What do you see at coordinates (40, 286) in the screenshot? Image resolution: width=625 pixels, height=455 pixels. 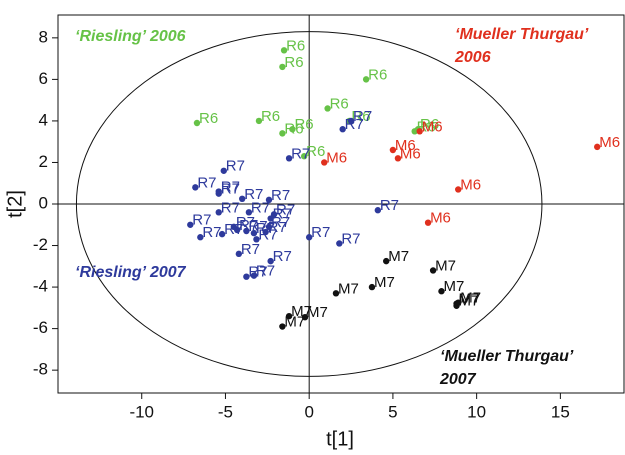 I see `y-tick-label: -4` at bounding box center [40, 286].